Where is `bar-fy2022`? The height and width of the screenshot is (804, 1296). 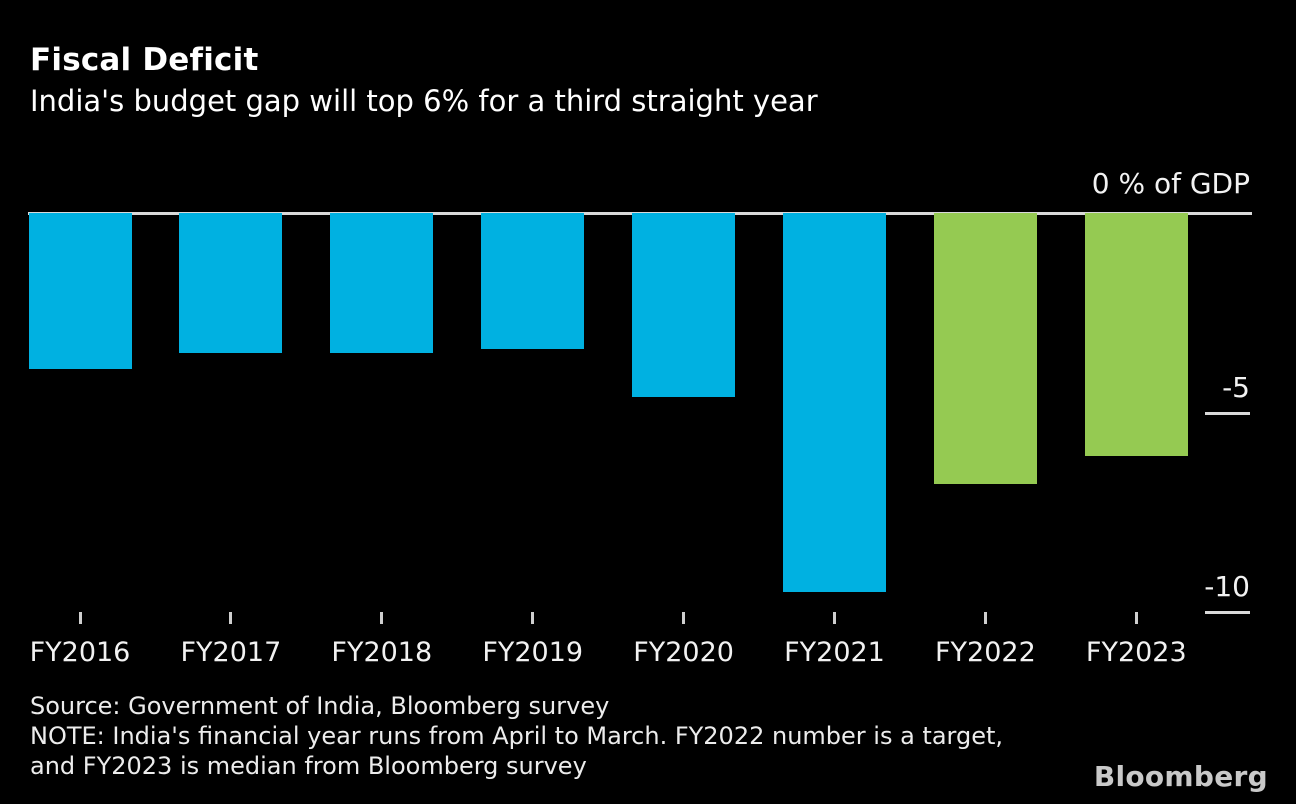 bar-fy2022 is located at coordinates (985, 348).